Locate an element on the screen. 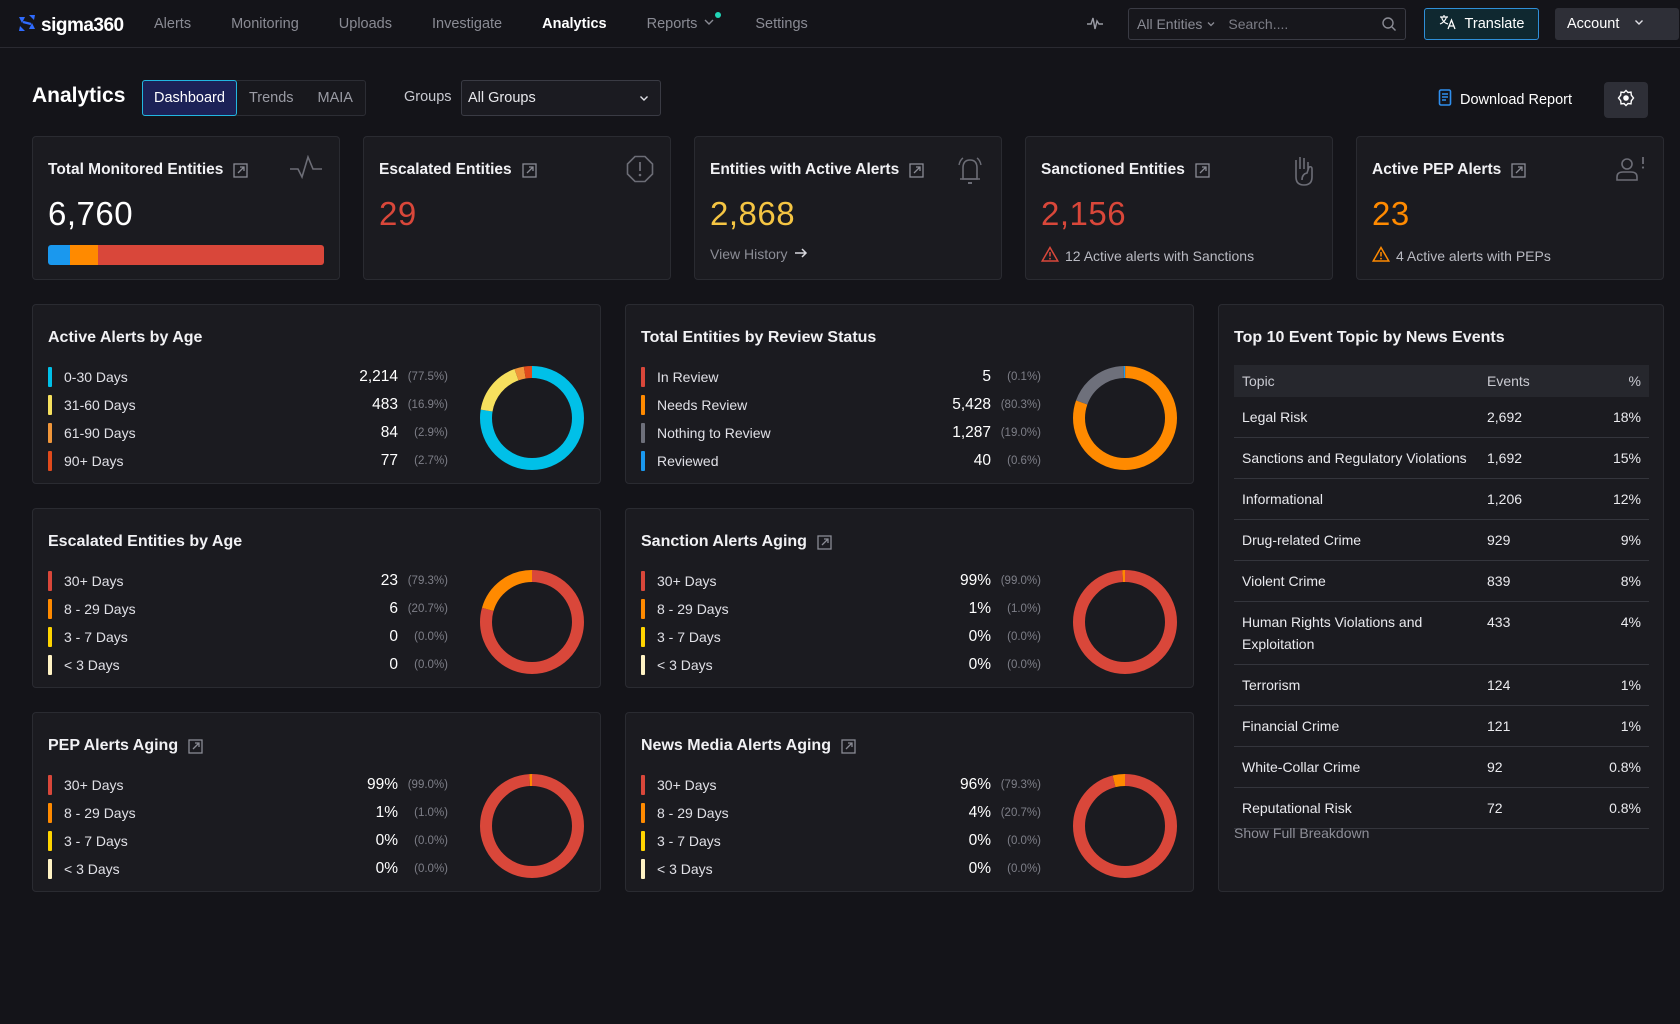  nav-investigate: Investigate is located at coordinates (467, 24).